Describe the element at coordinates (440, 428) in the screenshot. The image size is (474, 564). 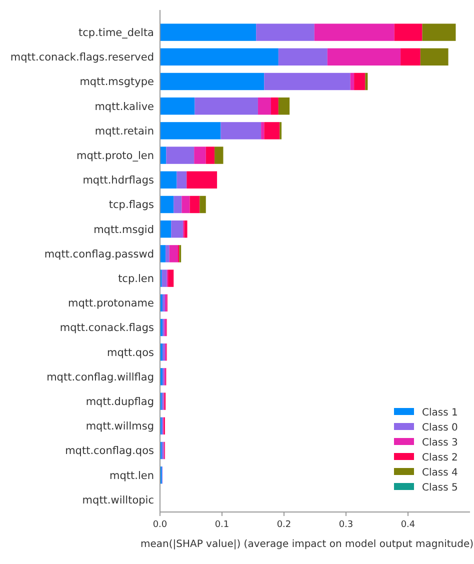
I see `legend-label: Class 0` at that location.